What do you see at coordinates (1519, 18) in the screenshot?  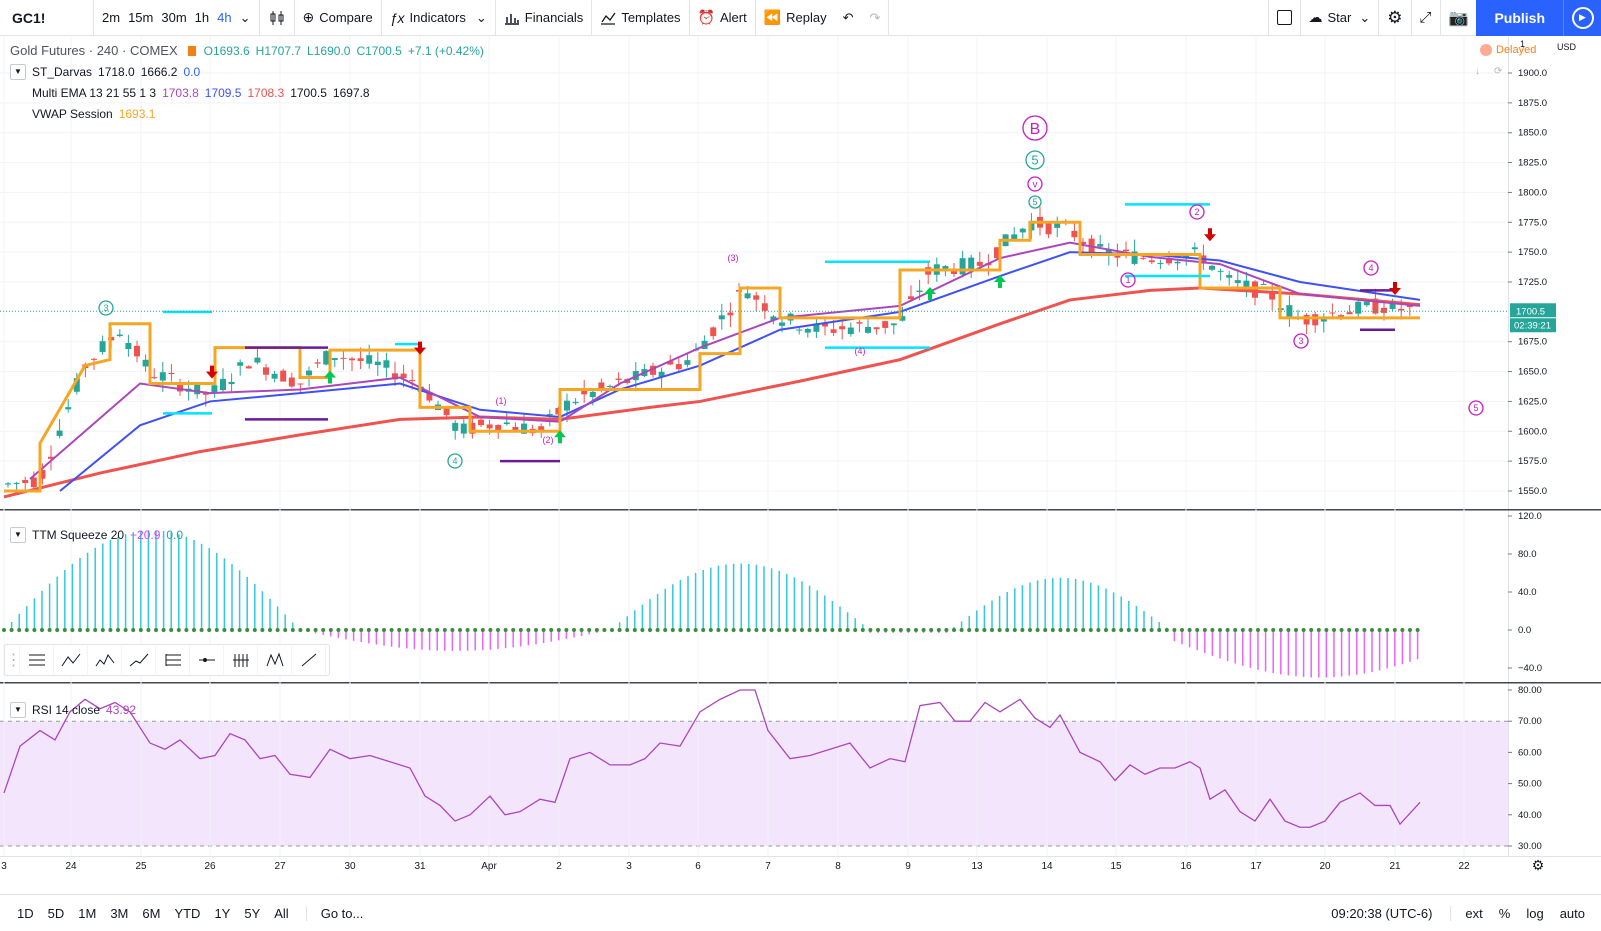 I see `publish-button: Publish` at bounding box center [1519, 18].